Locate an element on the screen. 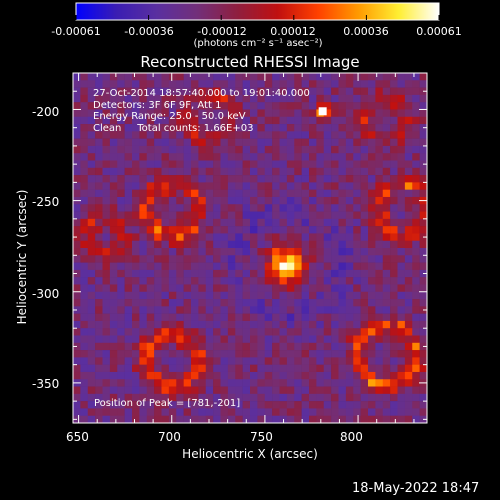 Image resolution: width=500 pixels, height=500 pixels. colorbar-gradient is located at coordinates (257, 11).